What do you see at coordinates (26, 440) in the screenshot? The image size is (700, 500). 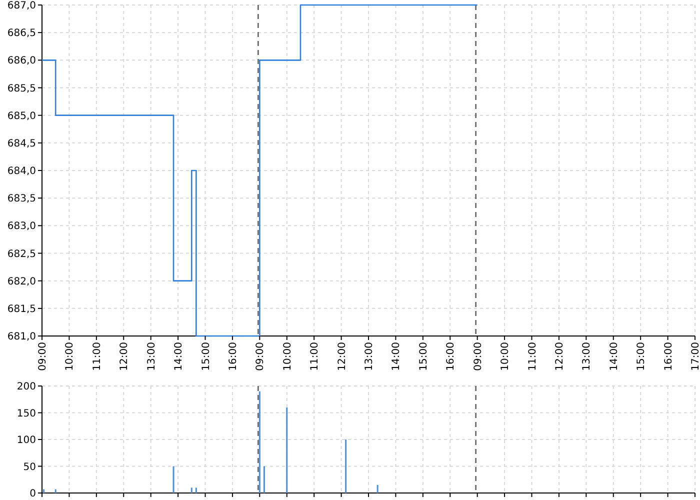 I see `y-tick-label: 100` at bounding box center [26, 440].